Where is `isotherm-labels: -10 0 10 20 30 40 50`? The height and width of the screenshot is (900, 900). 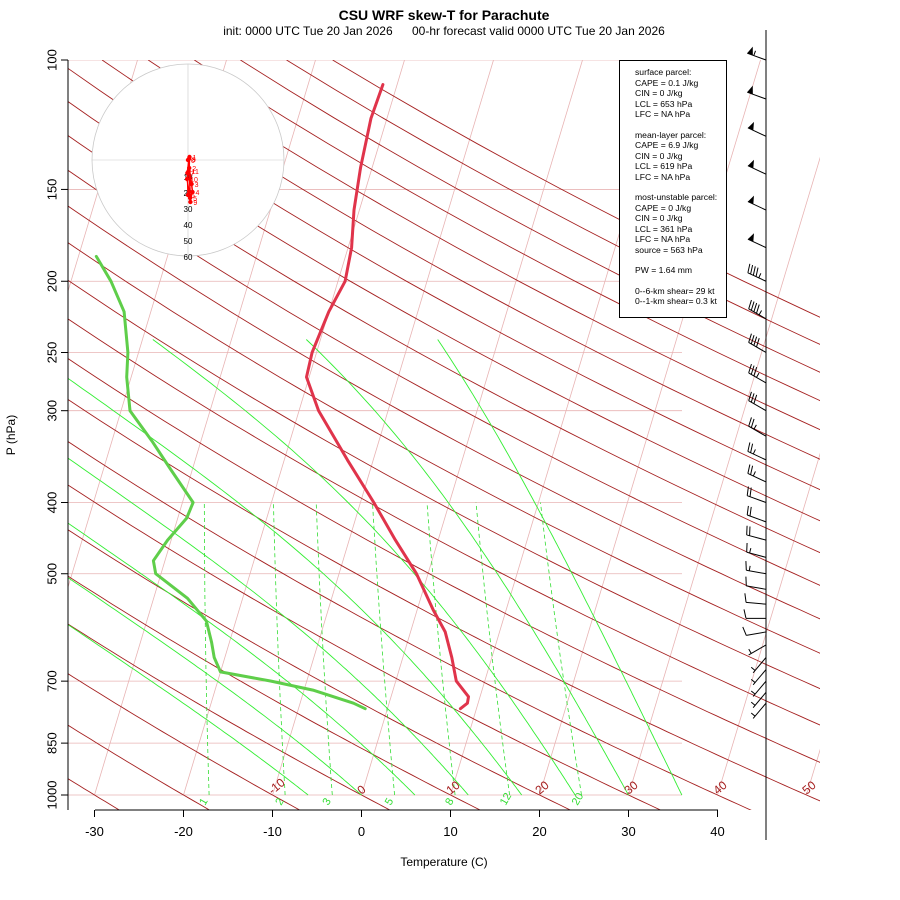
isotherm-labels: -10 0 10 20 30 40 50 is located at coordinates (541, 786).